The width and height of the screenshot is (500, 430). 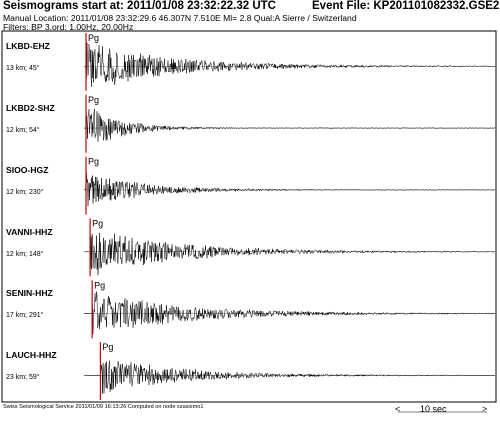 I want to click on station-name: LKBD-EHZ, so click(x=28, y=46).